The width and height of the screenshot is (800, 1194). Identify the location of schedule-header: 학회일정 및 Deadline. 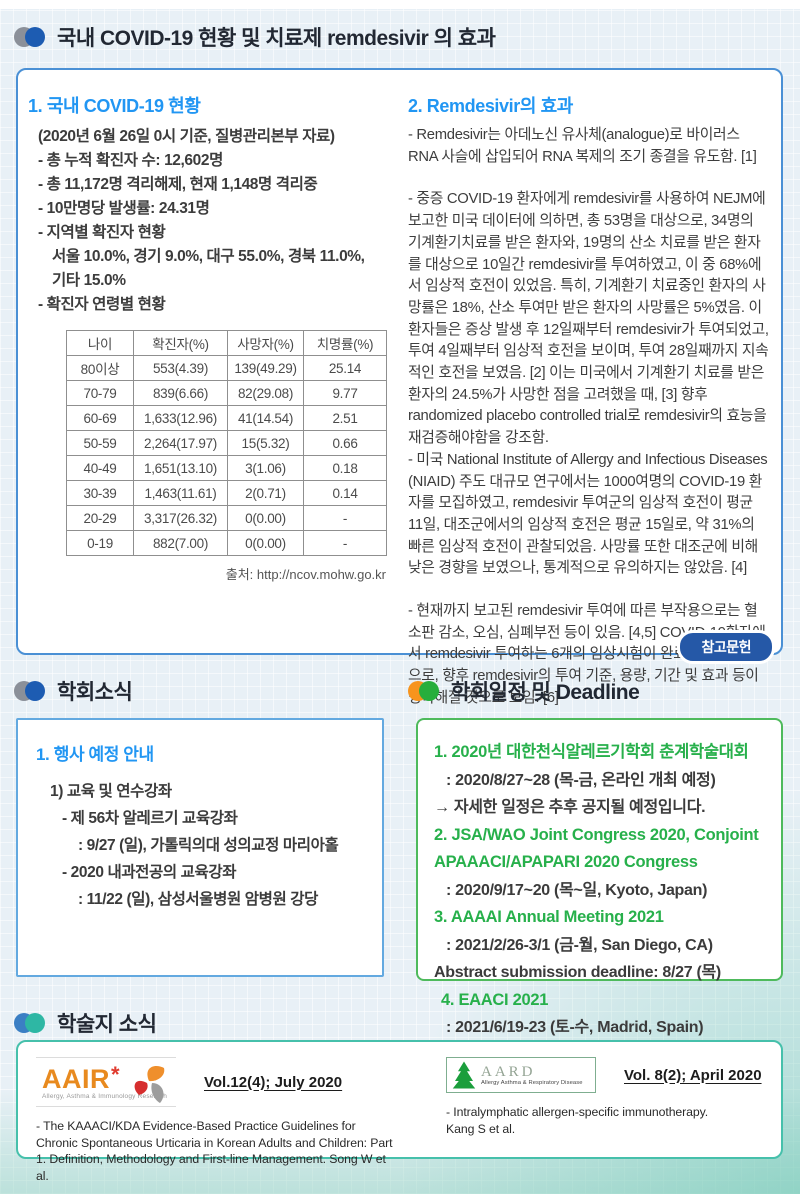
(524, 691).